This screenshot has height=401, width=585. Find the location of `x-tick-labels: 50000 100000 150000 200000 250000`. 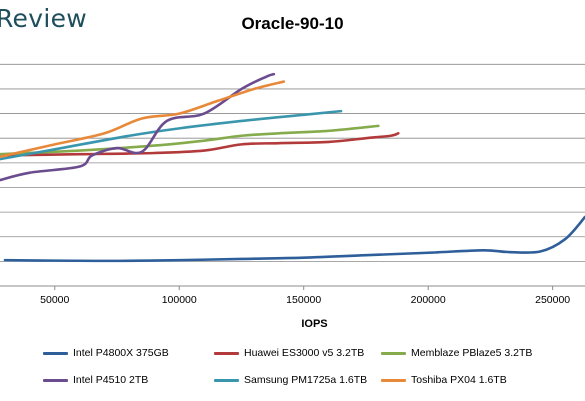

x-tick-labels: 50000 100000 150000 200000 250000 is located at coordinates (305, 296).